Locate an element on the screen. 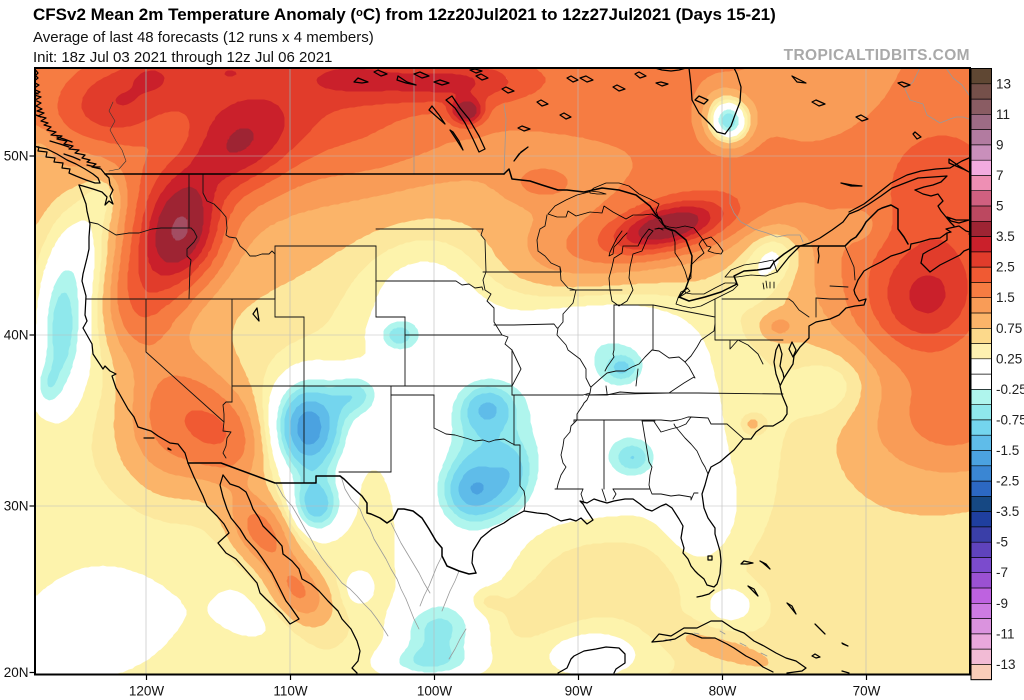 The width and height of the screenshot is (1024, 700). svg-text: 90W is located at coordinates (579, 691).